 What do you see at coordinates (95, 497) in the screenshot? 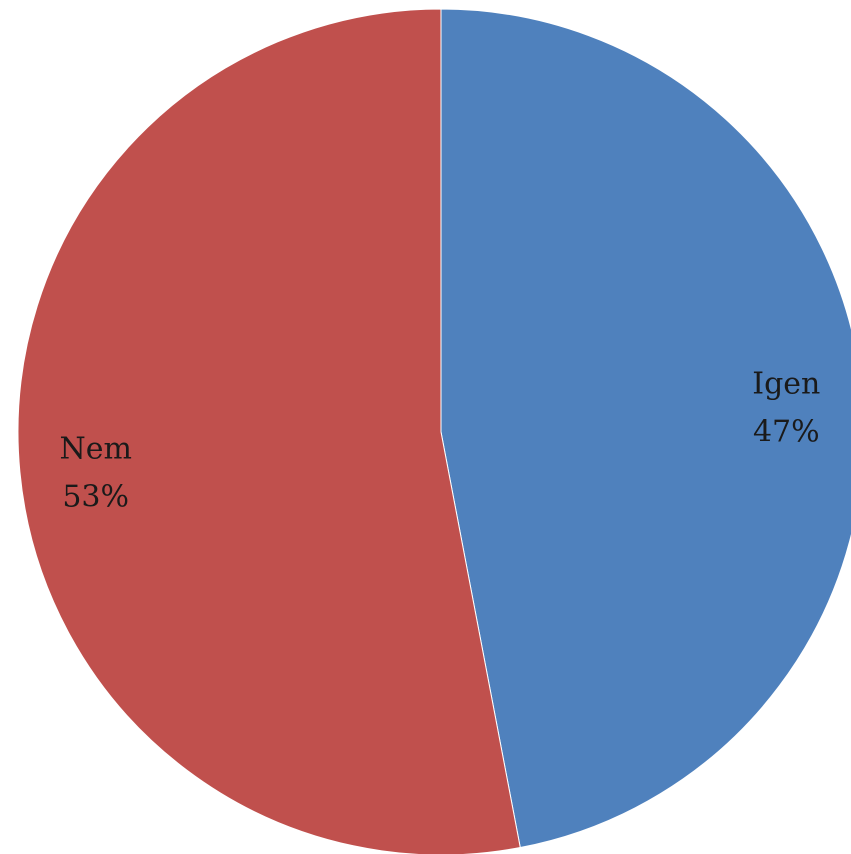
I see `slice-percent-label: 53%` at bounding box center [95, 497].